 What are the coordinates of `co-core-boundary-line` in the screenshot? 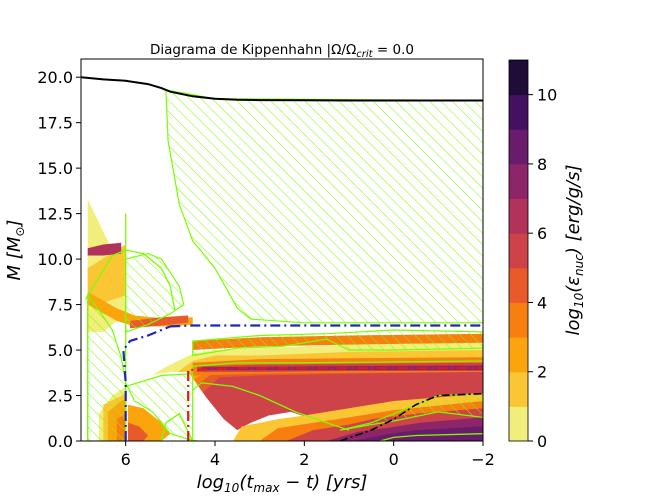 It's located at (335, 404).